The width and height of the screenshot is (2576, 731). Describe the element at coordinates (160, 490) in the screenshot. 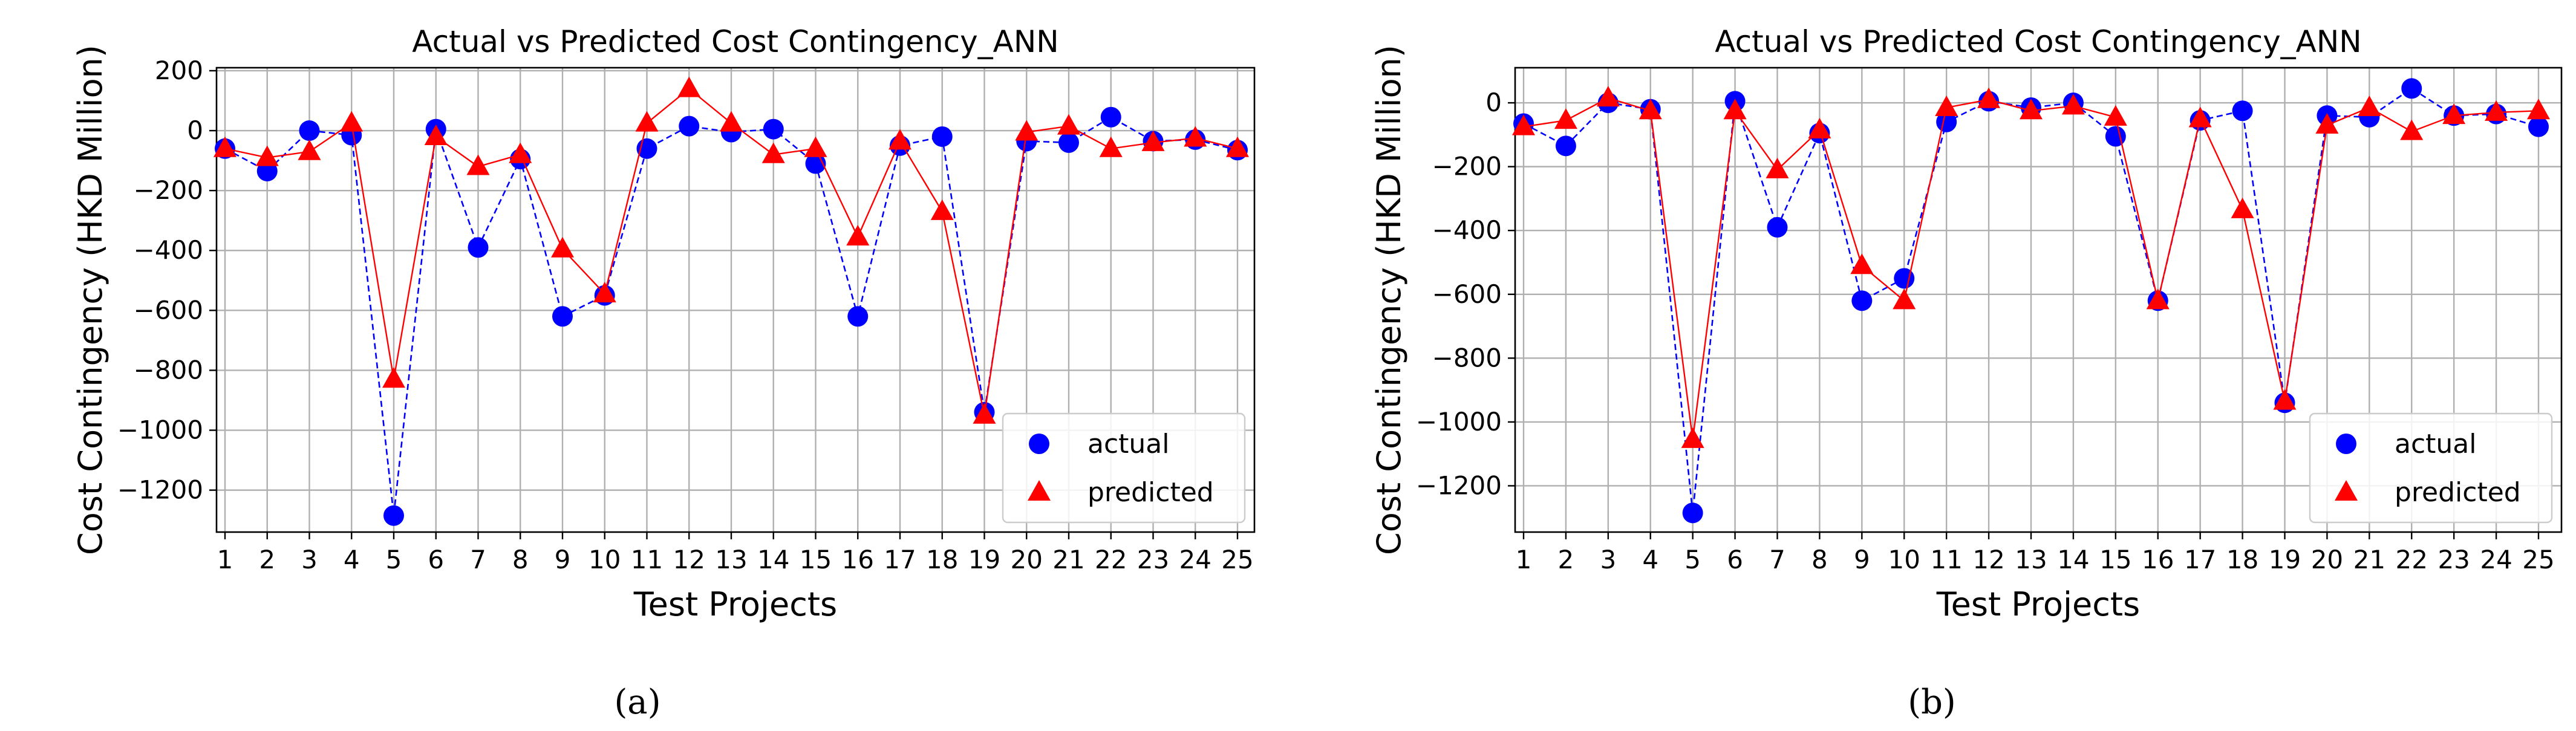

I see `y-tick-label: −1200` at that location.